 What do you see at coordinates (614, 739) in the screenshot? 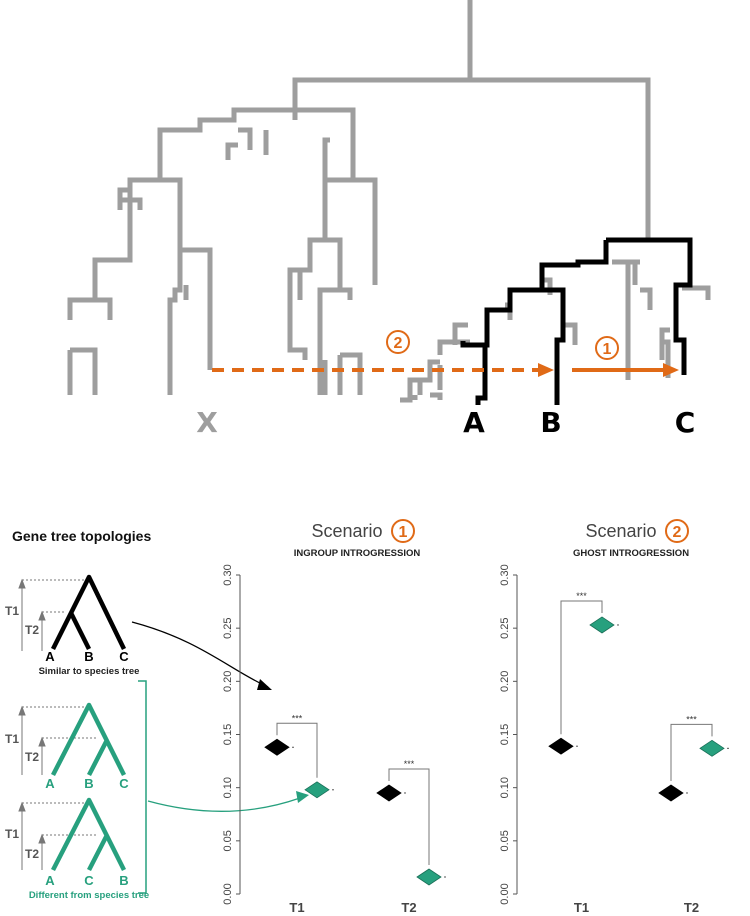
I see `scenario-2-plot: 0.00 0.05 0.10 0.15 0.20 0.25 0.30 T1 T2 *** ***` at bounding box center [614, 739].